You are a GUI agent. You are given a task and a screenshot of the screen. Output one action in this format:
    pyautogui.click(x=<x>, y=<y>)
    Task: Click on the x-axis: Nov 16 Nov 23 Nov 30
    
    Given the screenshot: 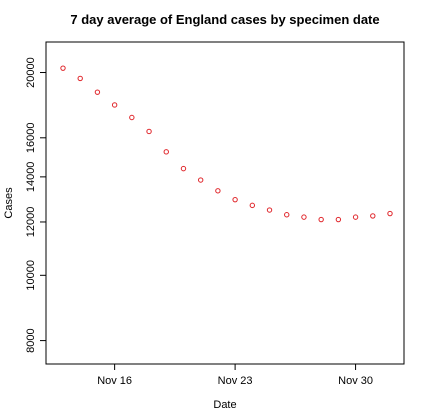 What is the action you would take?
    pyautogui.click(x=235, y=375)
    